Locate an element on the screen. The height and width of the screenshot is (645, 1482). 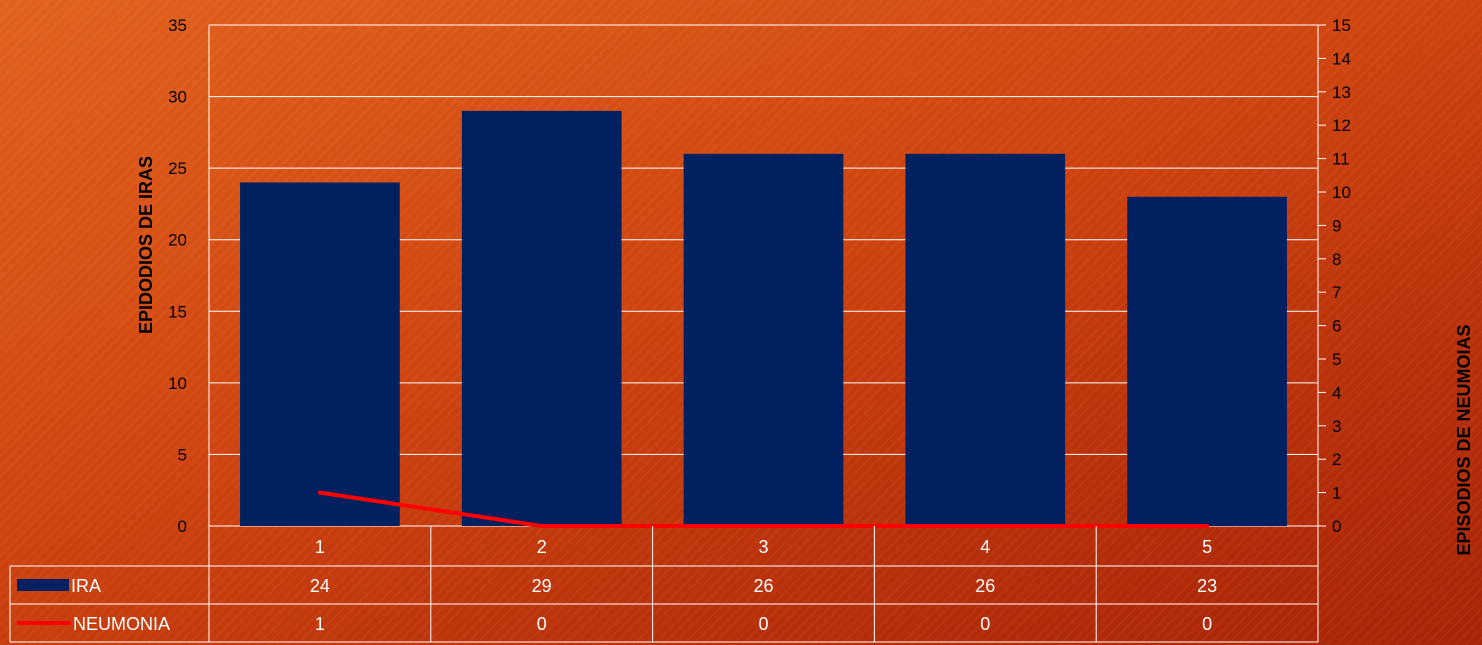
left-tick-label-5: 25 is located at coordinates (177, 168).